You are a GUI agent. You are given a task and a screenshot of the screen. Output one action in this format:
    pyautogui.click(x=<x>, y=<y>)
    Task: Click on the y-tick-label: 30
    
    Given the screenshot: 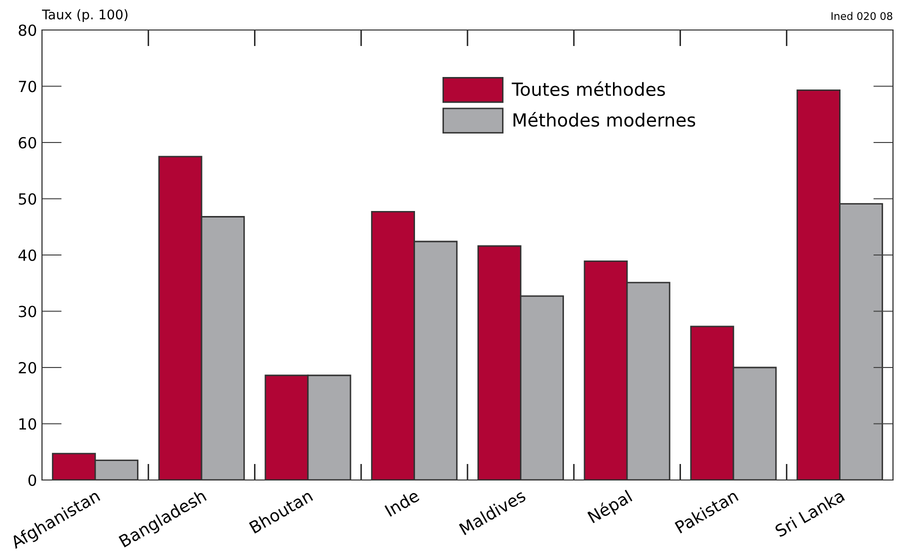 What is the action you would take?
    pyautogui.click(x=27, y=312)
    